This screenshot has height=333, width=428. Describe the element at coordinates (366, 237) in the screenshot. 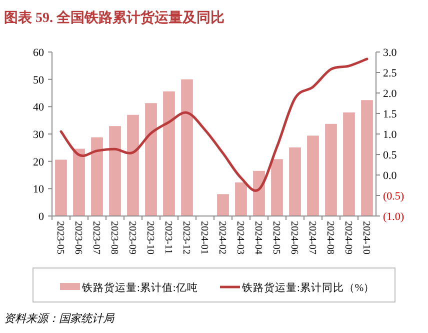

I see `x-tick-label: 2024-10` at that location.